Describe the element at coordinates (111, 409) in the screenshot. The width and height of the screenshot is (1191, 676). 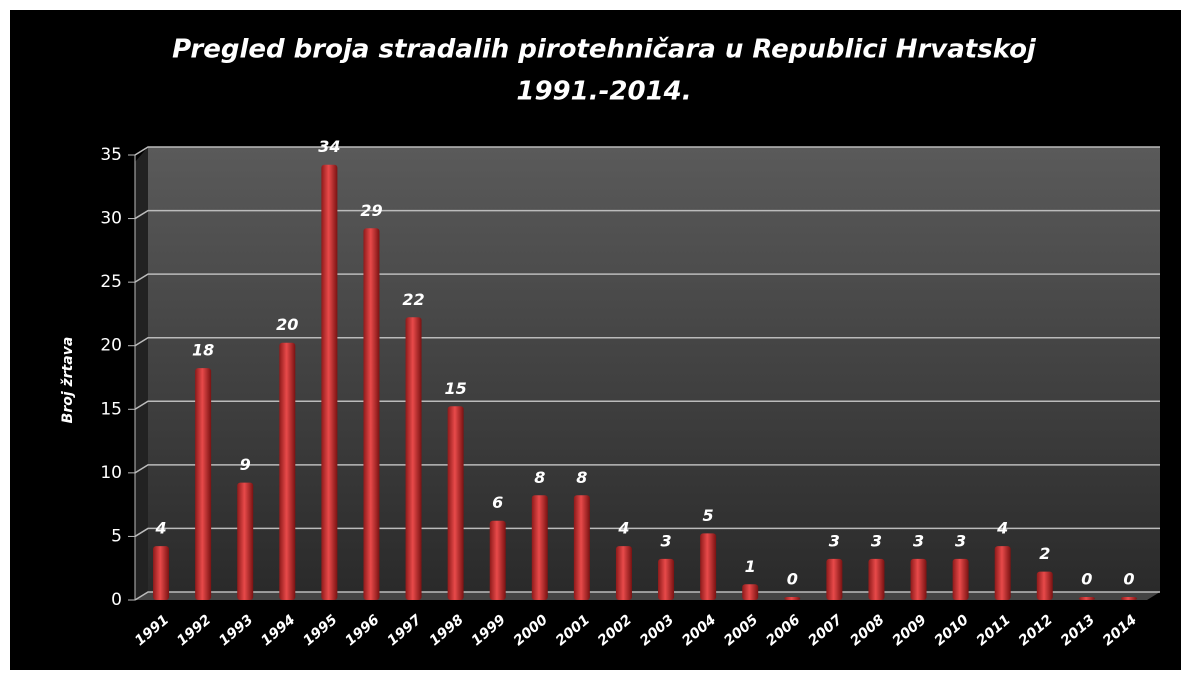
I see `y-tick-label: 15` at that location.